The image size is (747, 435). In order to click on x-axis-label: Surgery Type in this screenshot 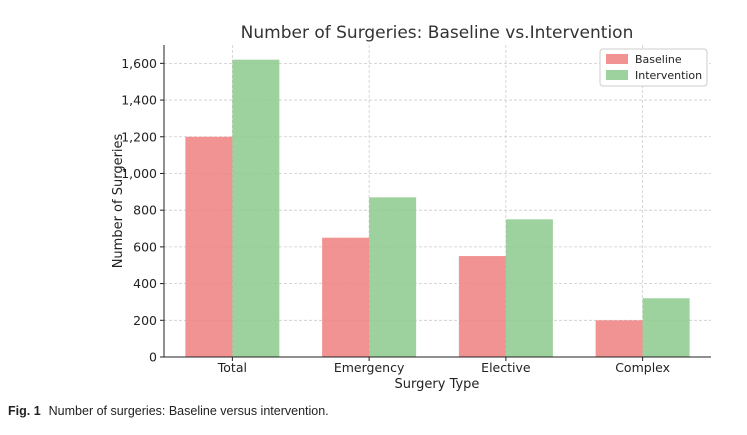, I will do `click(437, 384)`.